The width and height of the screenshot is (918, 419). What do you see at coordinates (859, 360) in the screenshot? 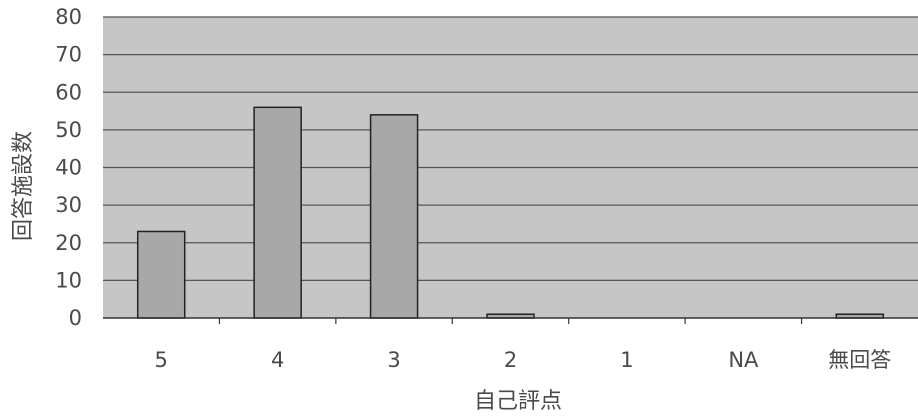
I see `x-tick-label: 無回答` at bounding box center [859, 360].